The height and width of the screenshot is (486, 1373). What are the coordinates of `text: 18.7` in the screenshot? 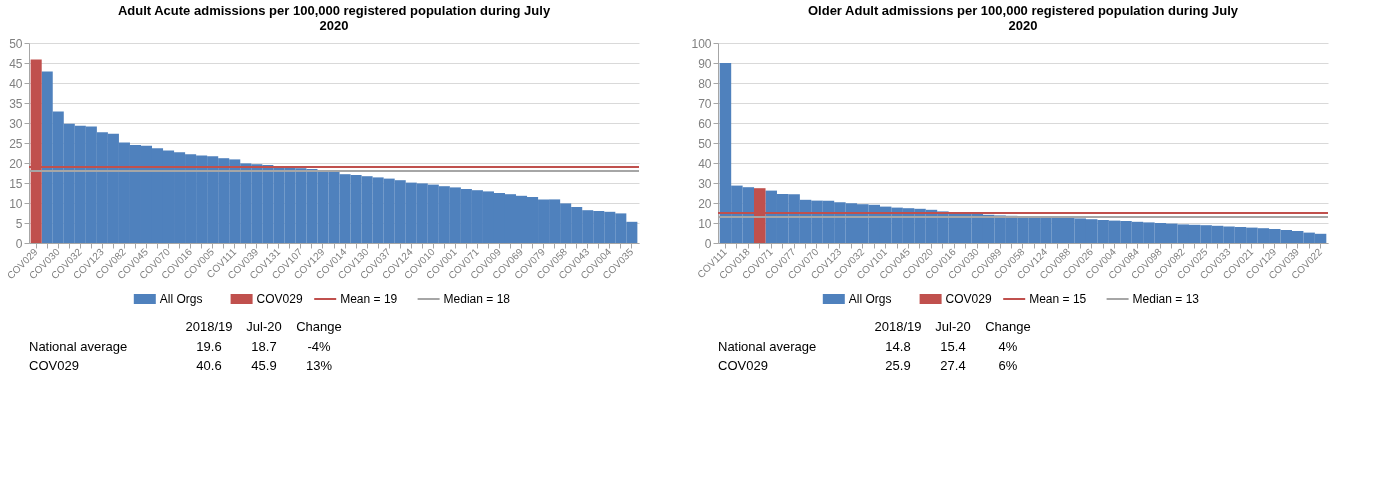 It's located at (264, 346).